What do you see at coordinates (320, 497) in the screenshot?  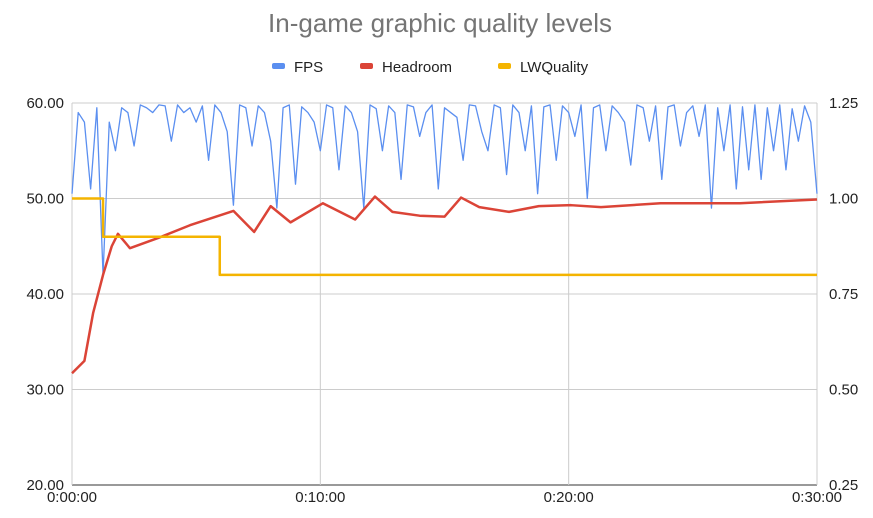 I see `x-tick-label: 0:10:00` at bounding box center [320, 497].